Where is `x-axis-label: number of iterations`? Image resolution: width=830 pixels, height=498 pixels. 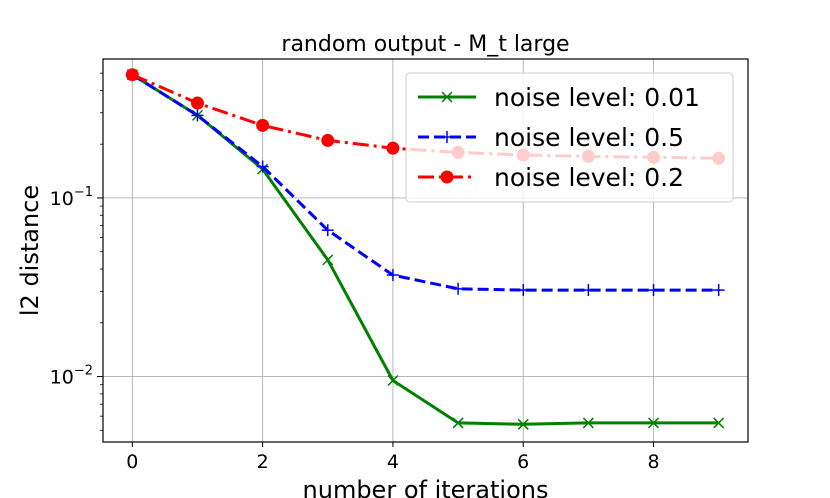
x-axis-label: number of iterations is located at coordinates (426, 487).